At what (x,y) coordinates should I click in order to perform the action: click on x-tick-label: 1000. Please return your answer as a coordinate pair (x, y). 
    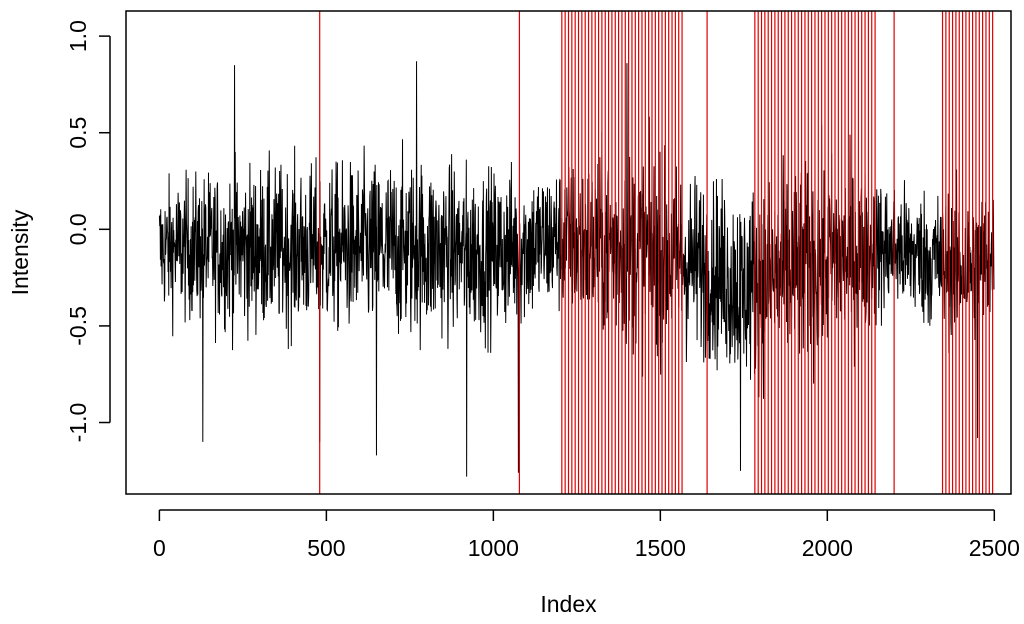
    Looking at the image, I should click on (493, 548).